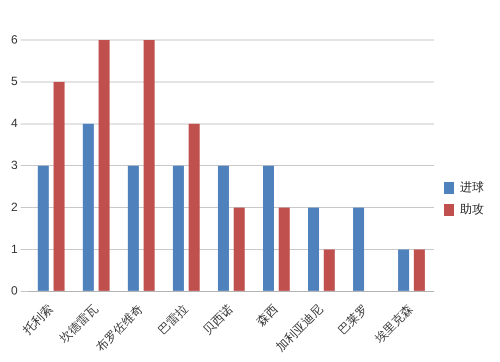 This screenshot has height=362, width=500. What do you see at coordinates (353, 320) in the screenshot?
I see `x-tick-label: 巴莱罗` at bounding box center [353, 320].